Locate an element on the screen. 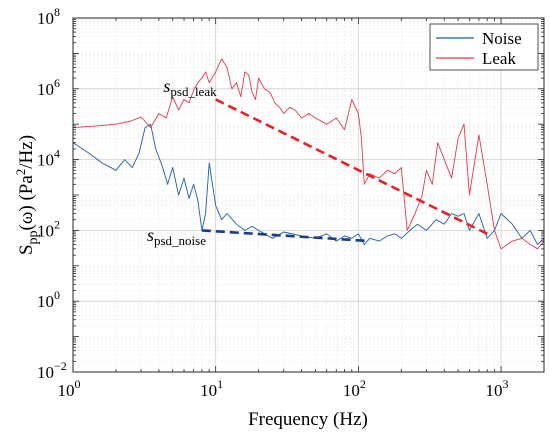 Image resolution: width=550 pixels, height=437 pixels. trend-line-s-psd-noise is located at coordinates (285, 236).